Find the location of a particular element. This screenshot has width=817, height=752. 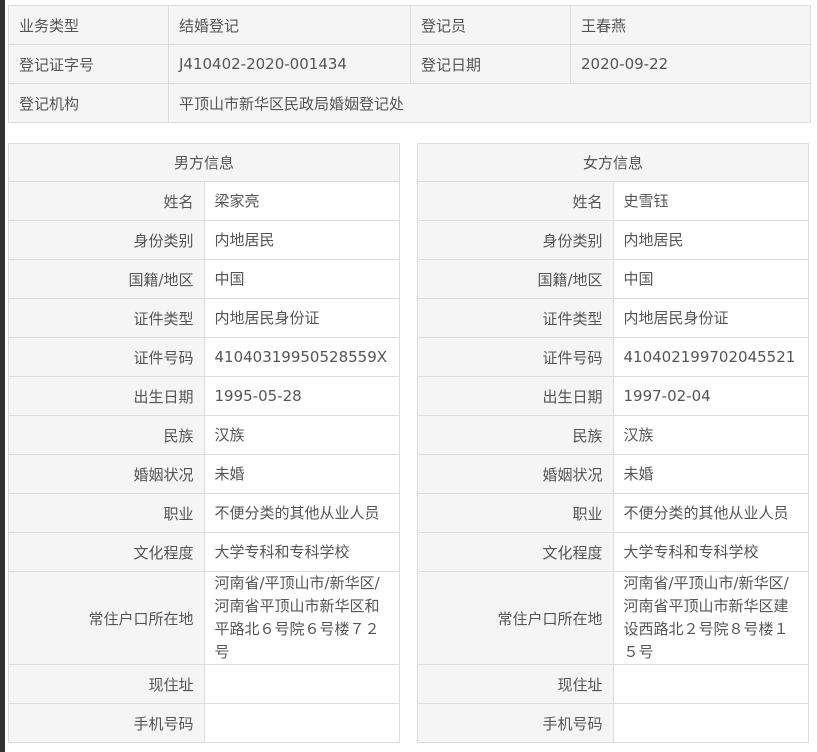

reg-date-label: 登记日期 is located at coordinates (490, 64).